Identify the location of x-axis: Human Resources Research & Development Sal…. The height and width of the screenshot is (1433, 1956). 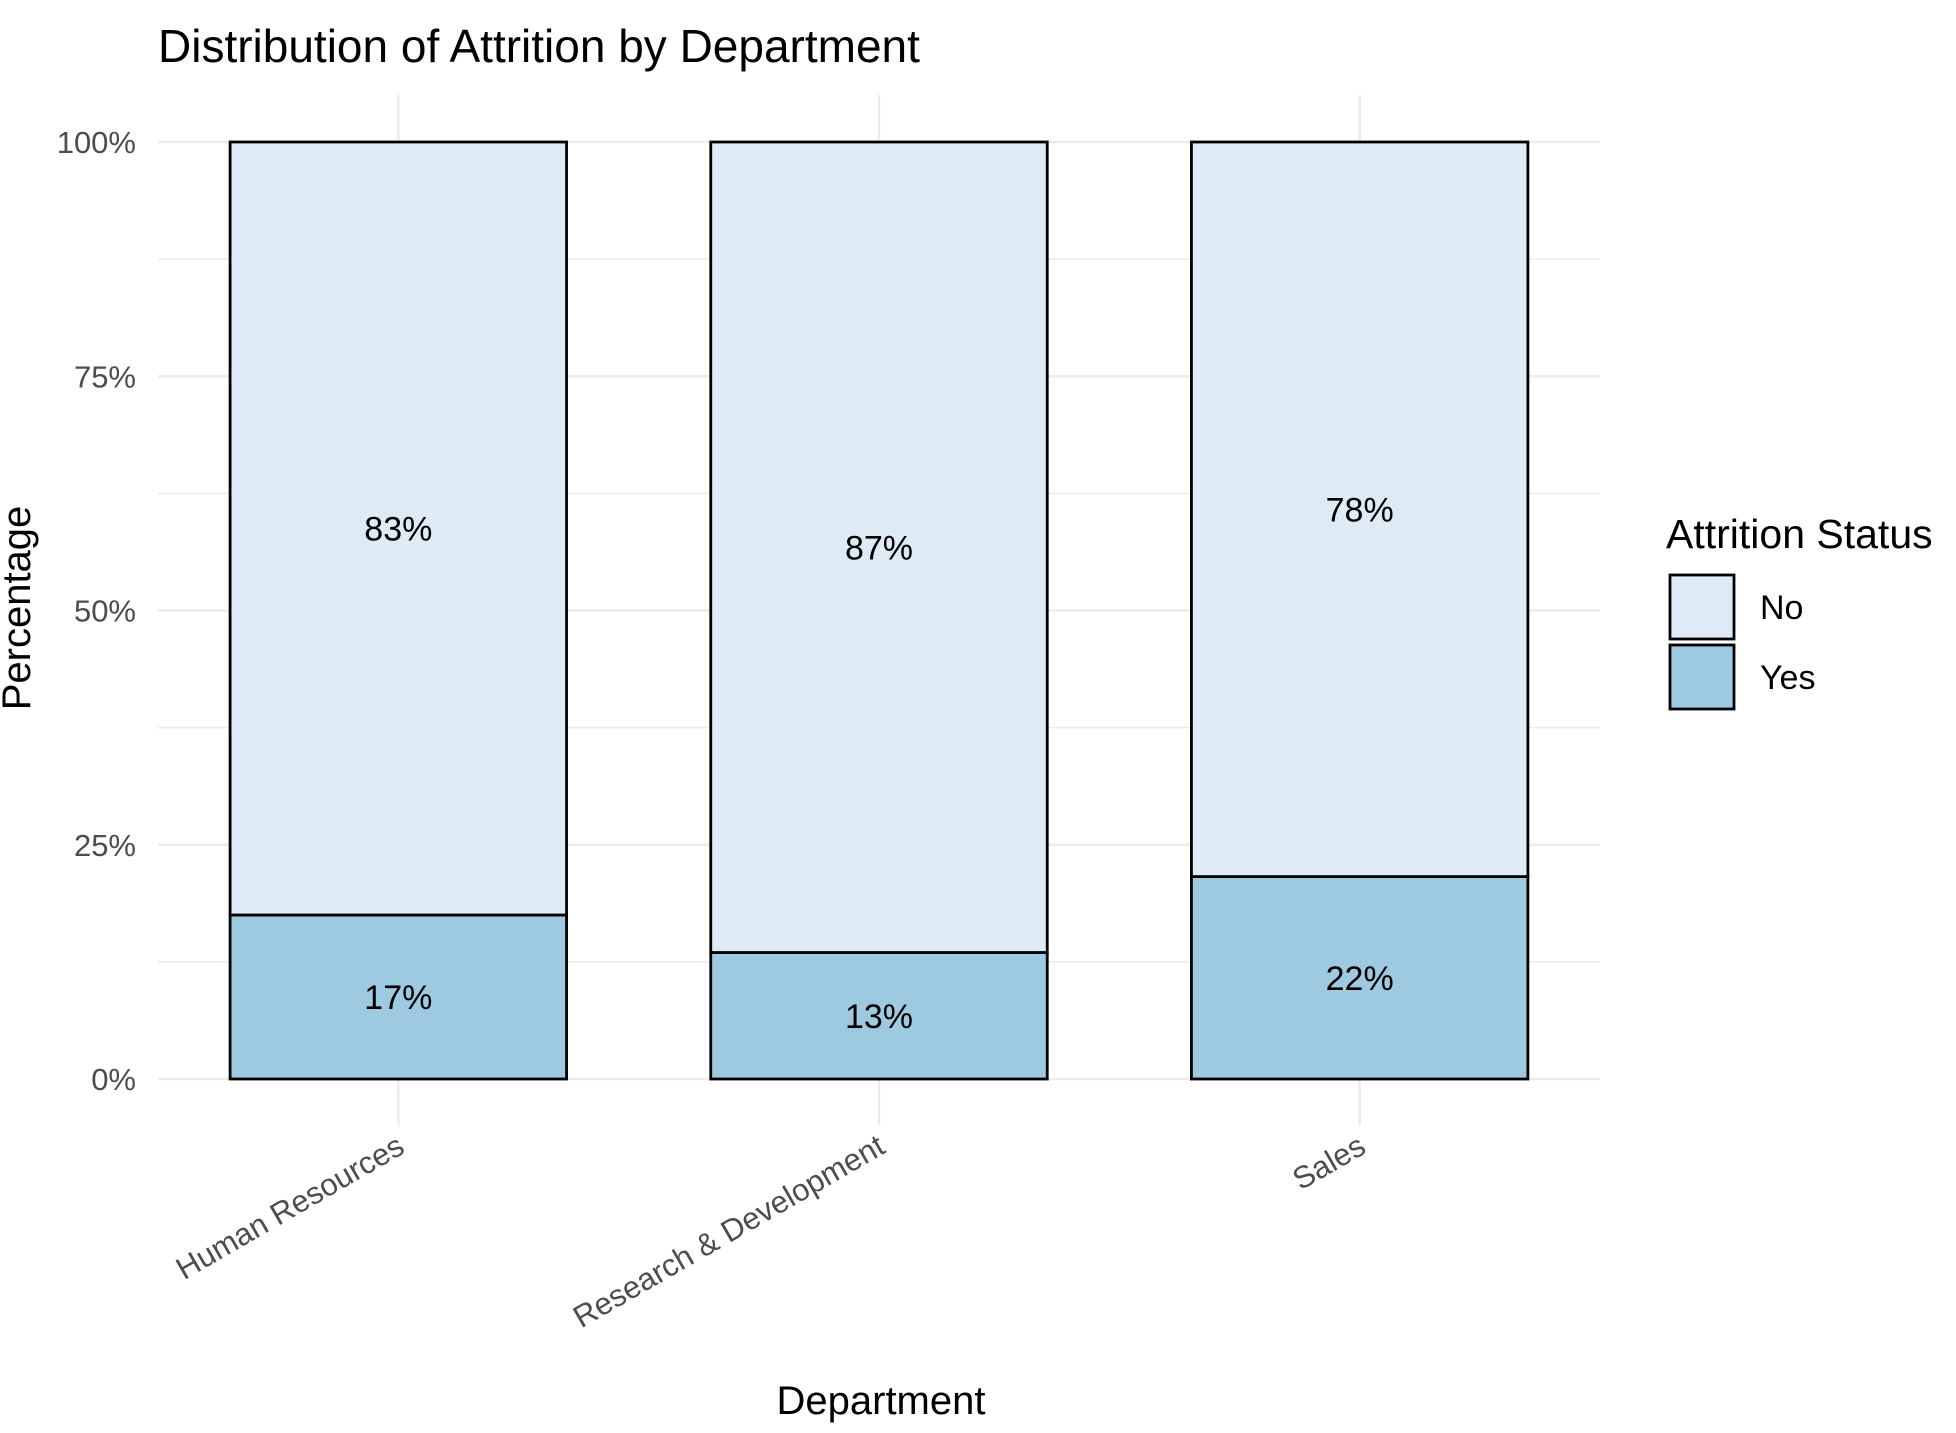
(770, 1231).